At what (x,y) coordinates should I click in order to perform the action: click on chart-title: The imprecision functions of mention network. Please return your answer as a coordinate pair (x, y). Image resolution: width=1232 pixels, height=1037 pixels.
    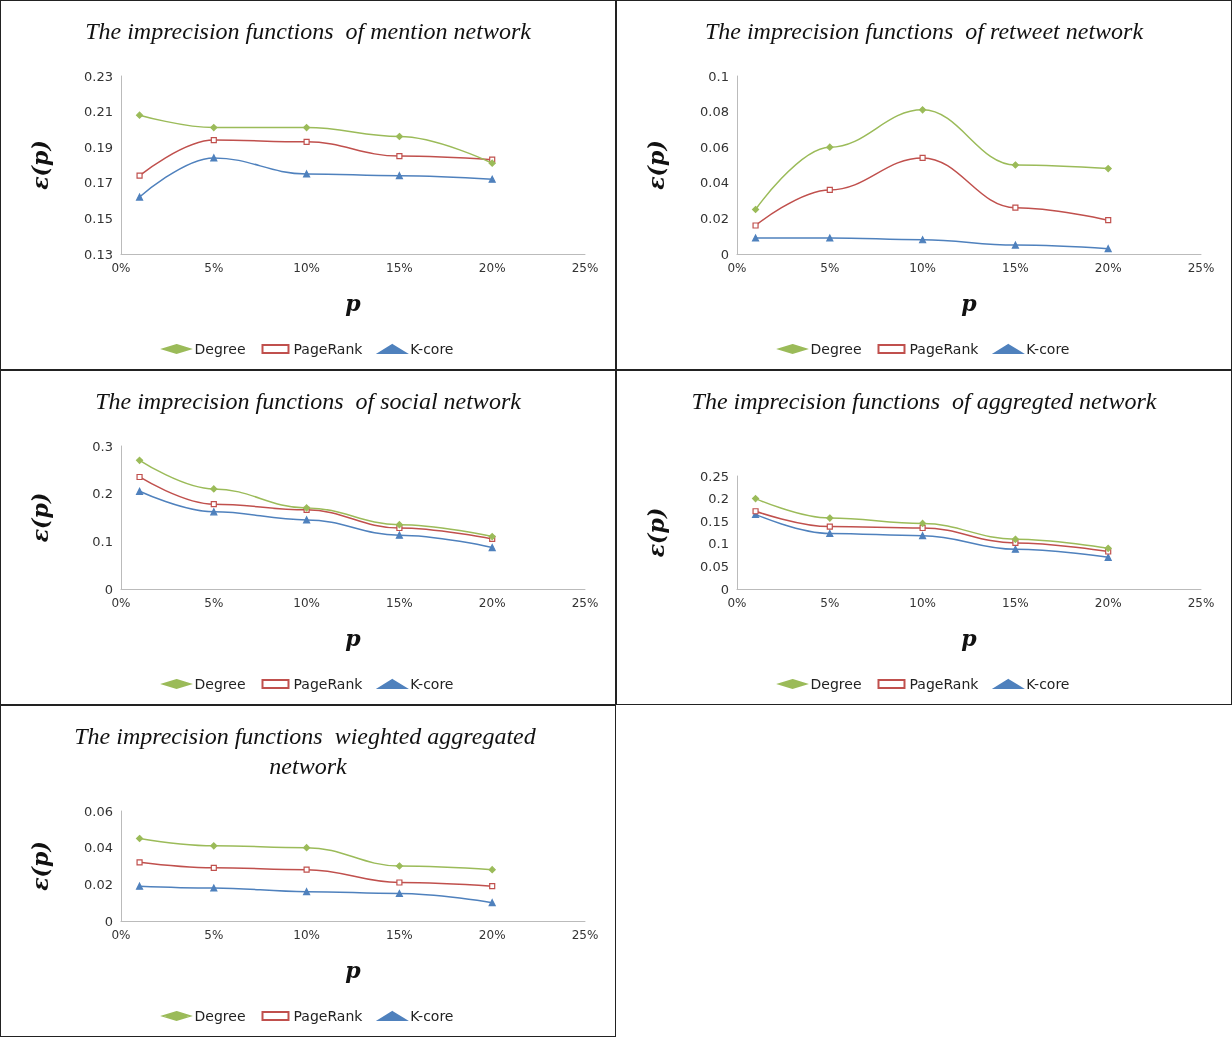
    Looking at the image, I should click on (308, 31).